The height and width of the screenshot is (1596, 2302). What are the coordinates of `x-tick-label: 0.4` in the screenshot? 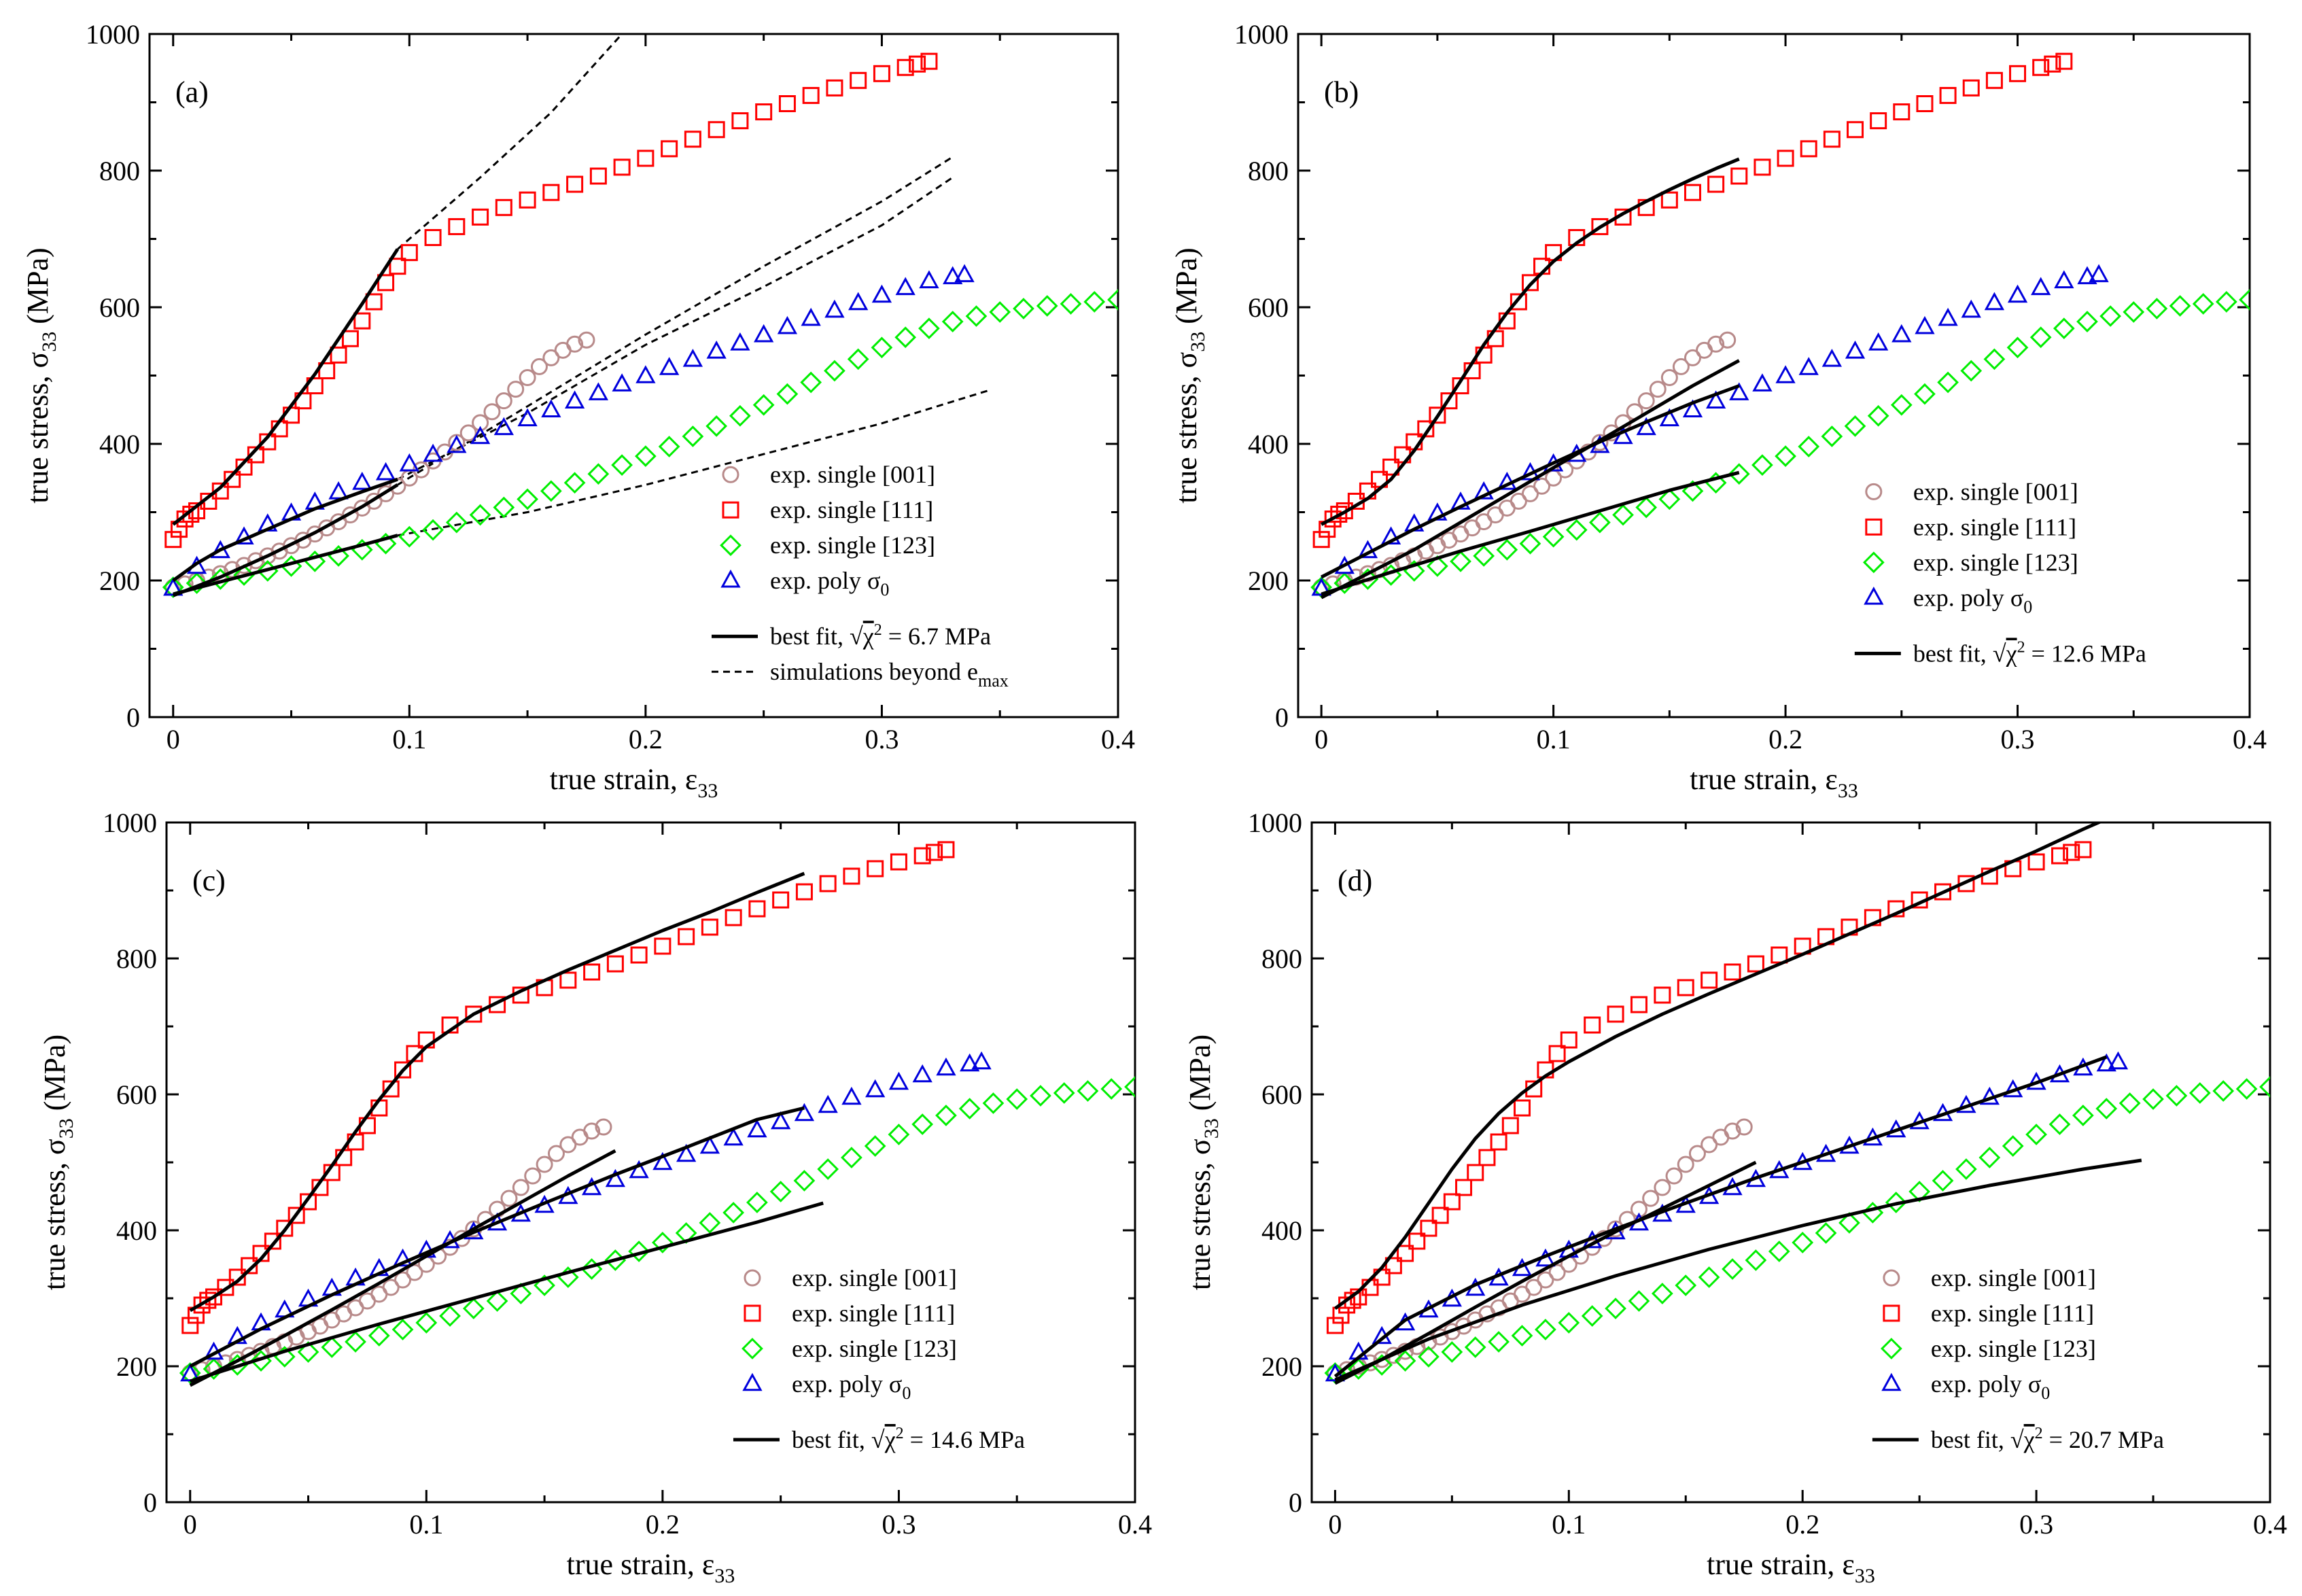 It's located at (1118, 739).